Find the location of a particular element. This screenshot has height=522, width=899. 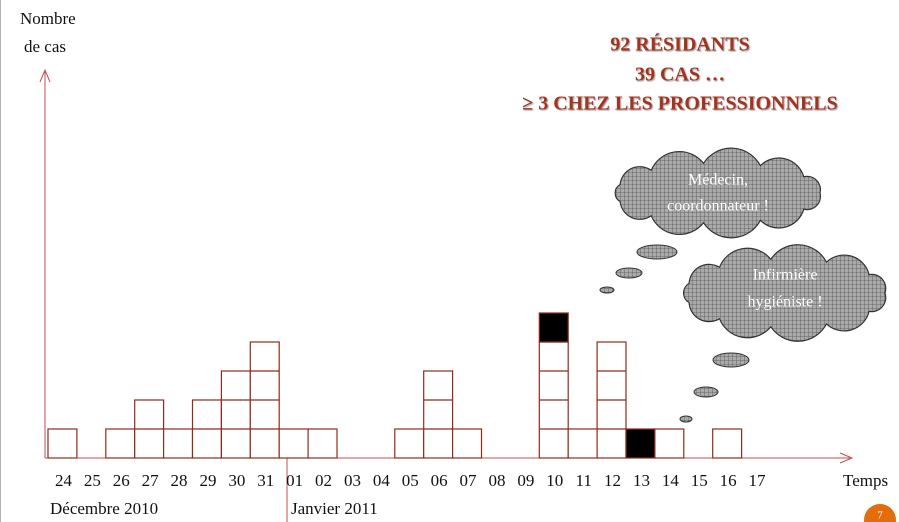

cloud-text: coordonnateur ! is located at coordinates (718, 206).